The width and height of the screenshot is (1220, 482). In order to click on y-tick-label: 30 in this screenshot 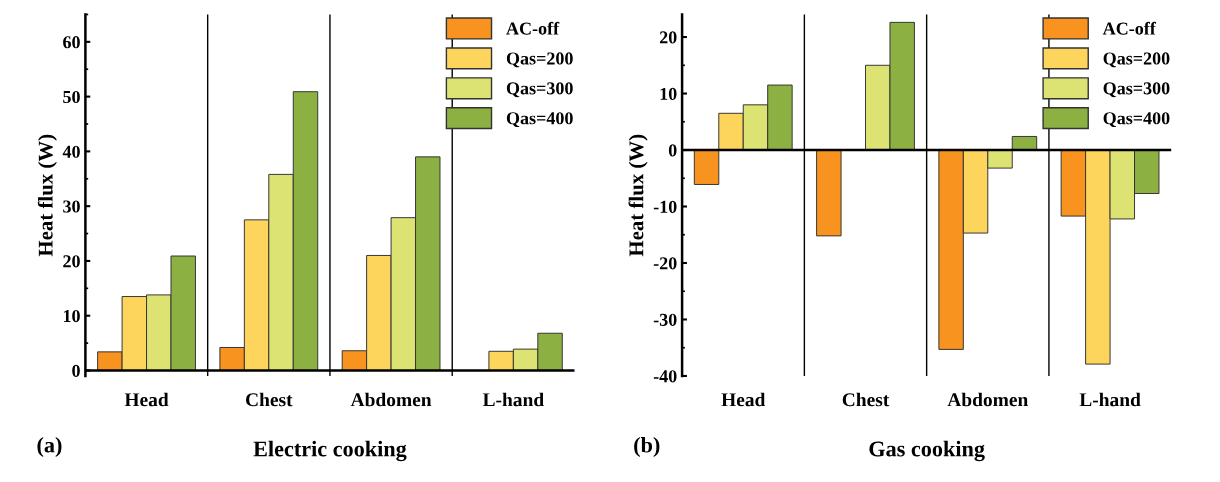, I will do `click(71, 206)`.